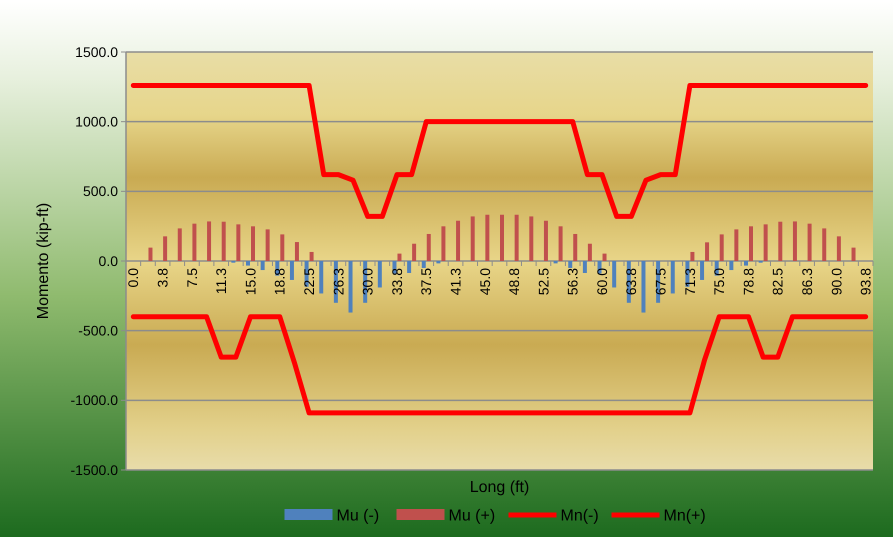 This screenshot has height=537, width=893. Describe the element at coordinates (94, 470) in the screenshot. I see `y-tick-label: -1500.0` at that location.